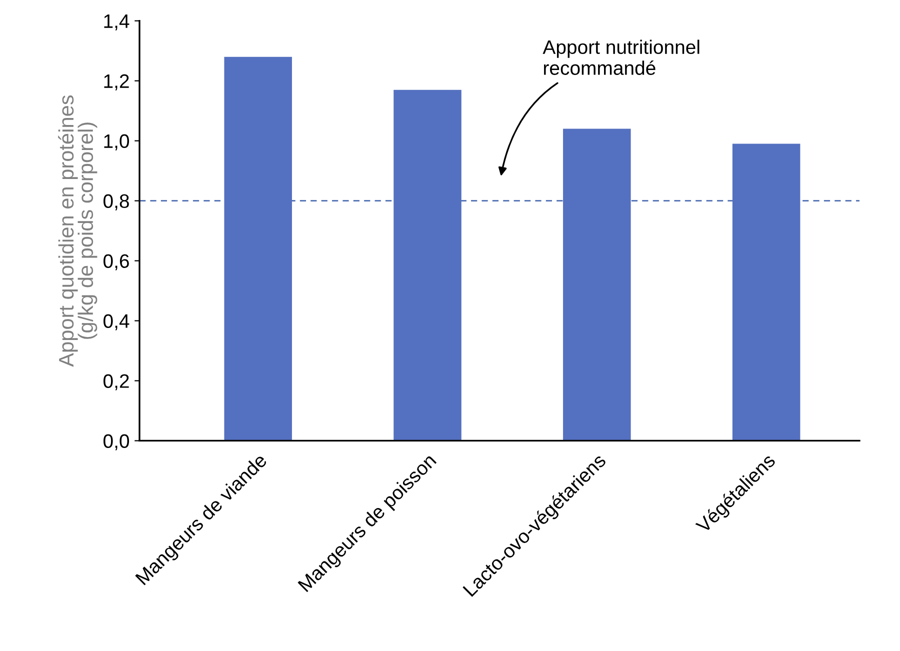  Describe the element at coordinates (116, 82) in the screenshot. I see `y-tick-label: 1,2` at that location.